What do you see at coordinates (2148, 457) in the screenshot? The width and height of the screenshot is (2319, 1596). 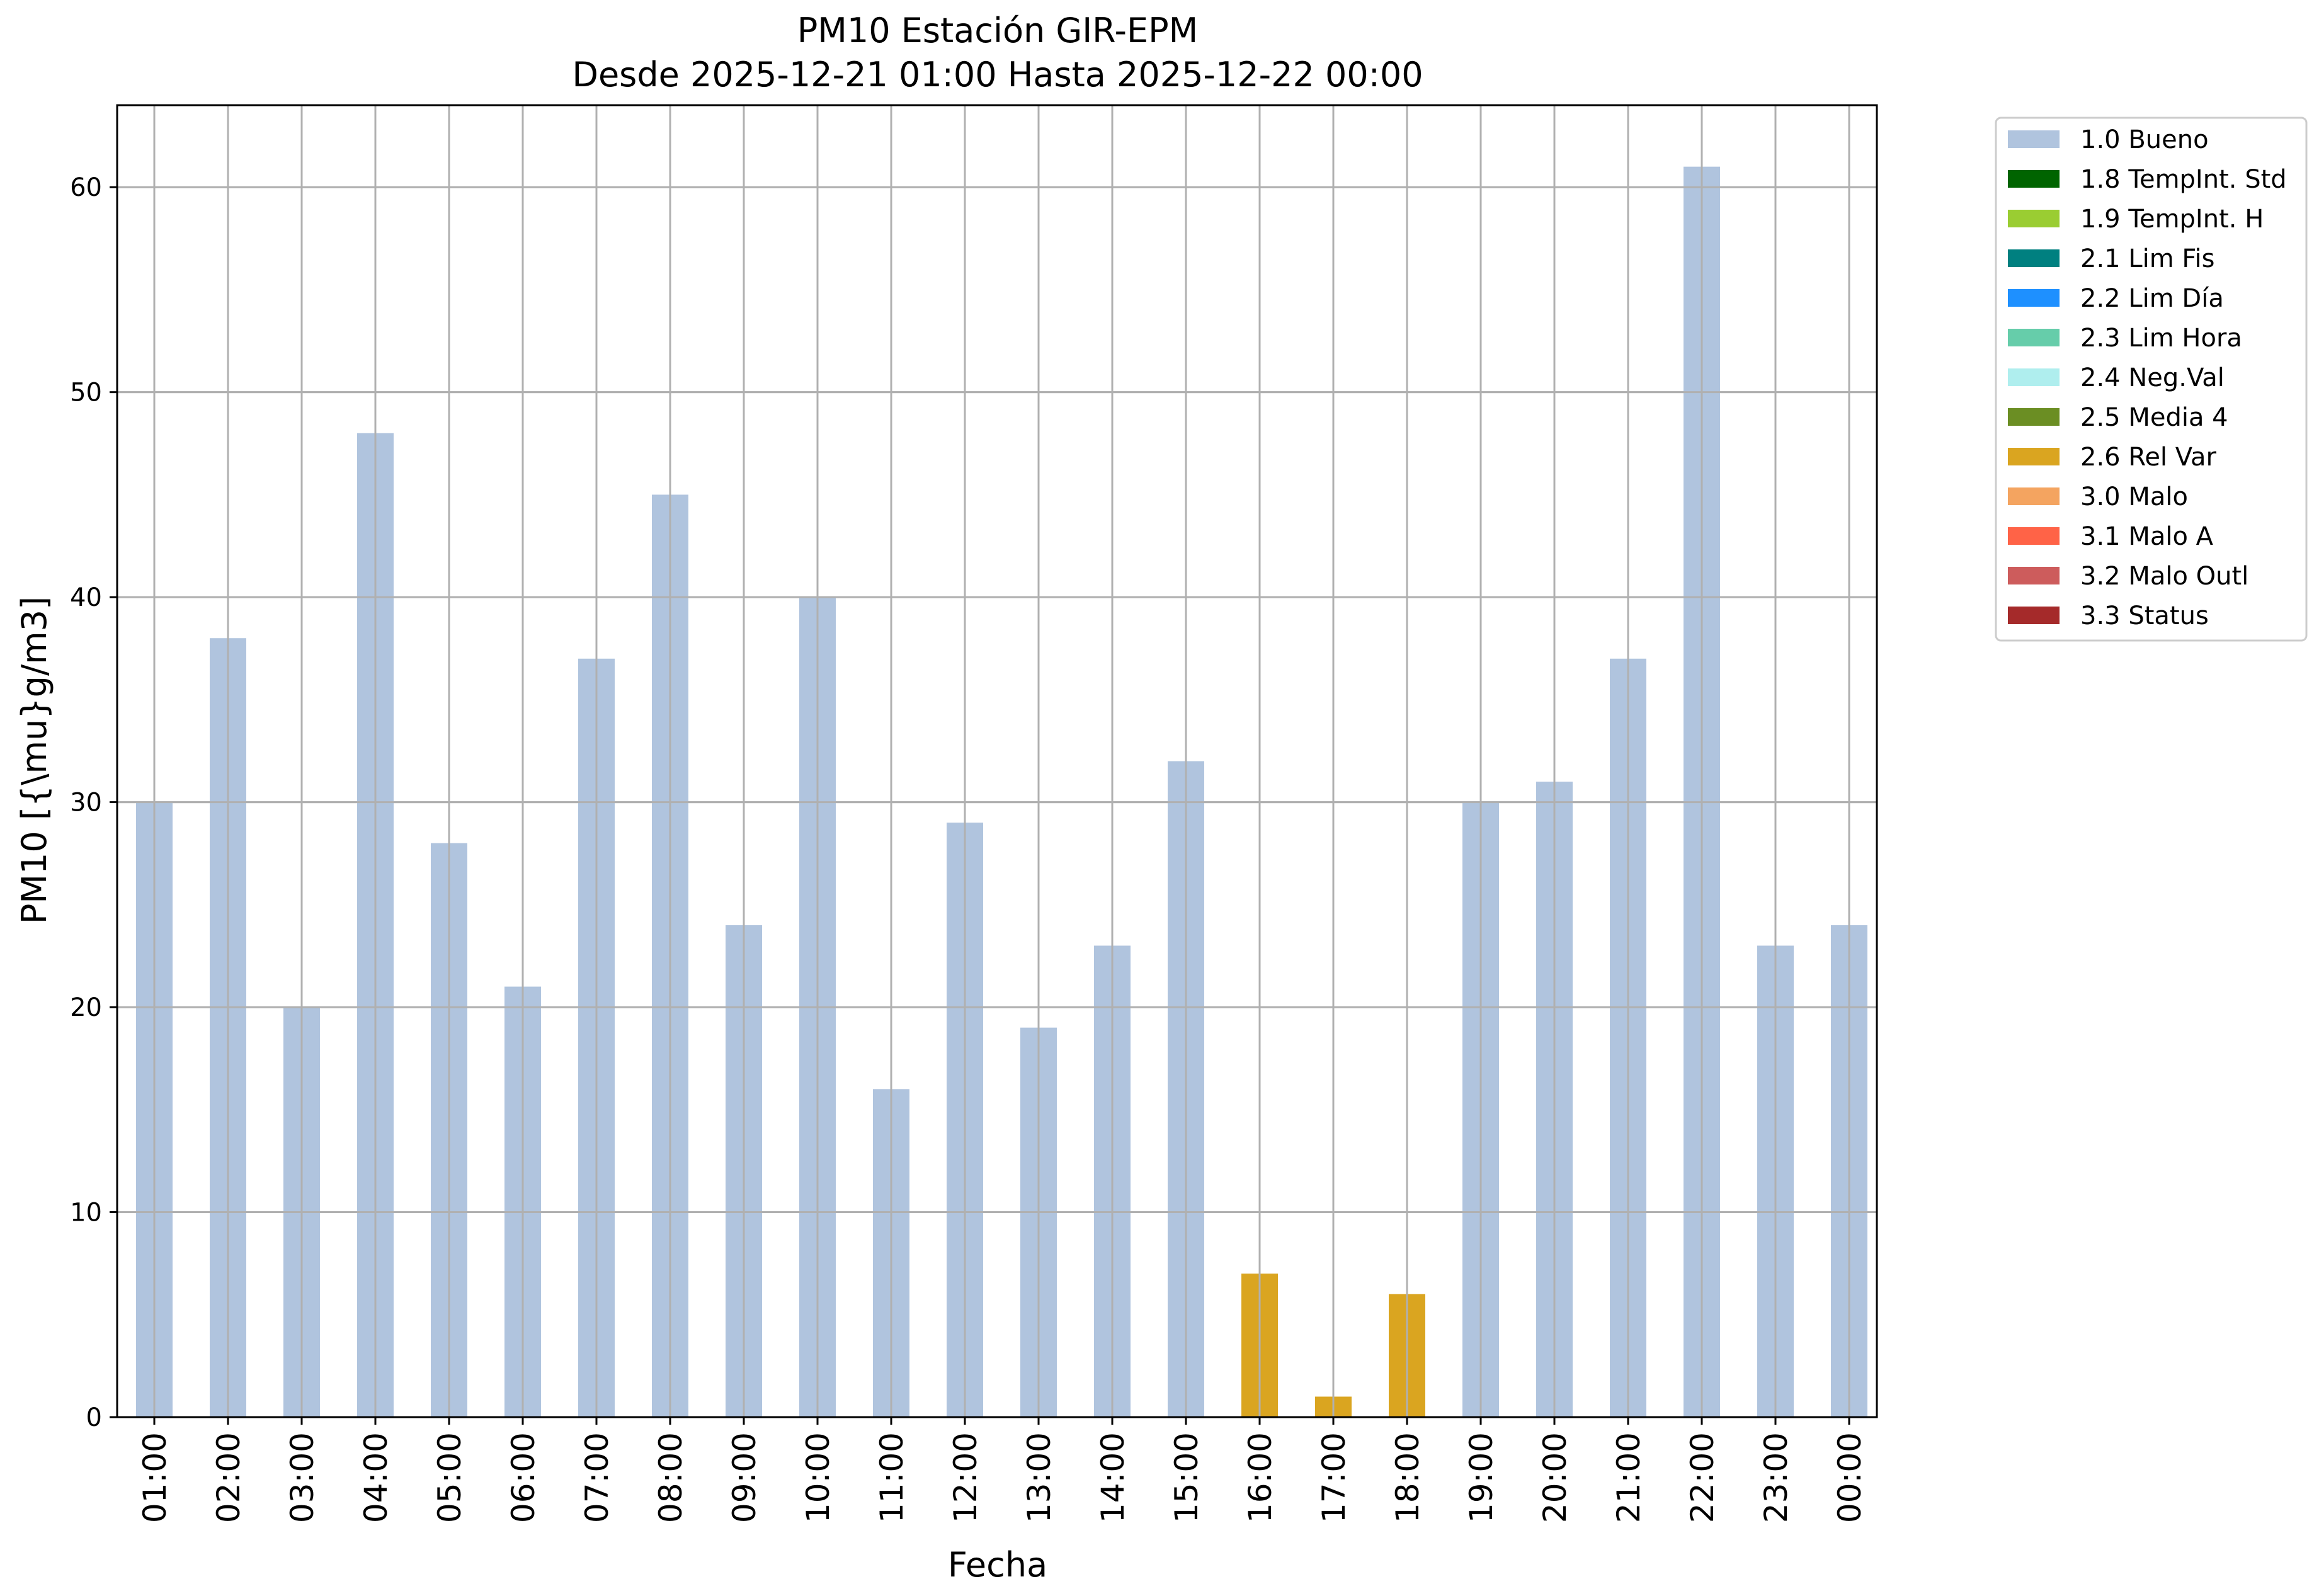 I see `legend-label: 2.6 Rel Var` at bounding box center [2148, 457].